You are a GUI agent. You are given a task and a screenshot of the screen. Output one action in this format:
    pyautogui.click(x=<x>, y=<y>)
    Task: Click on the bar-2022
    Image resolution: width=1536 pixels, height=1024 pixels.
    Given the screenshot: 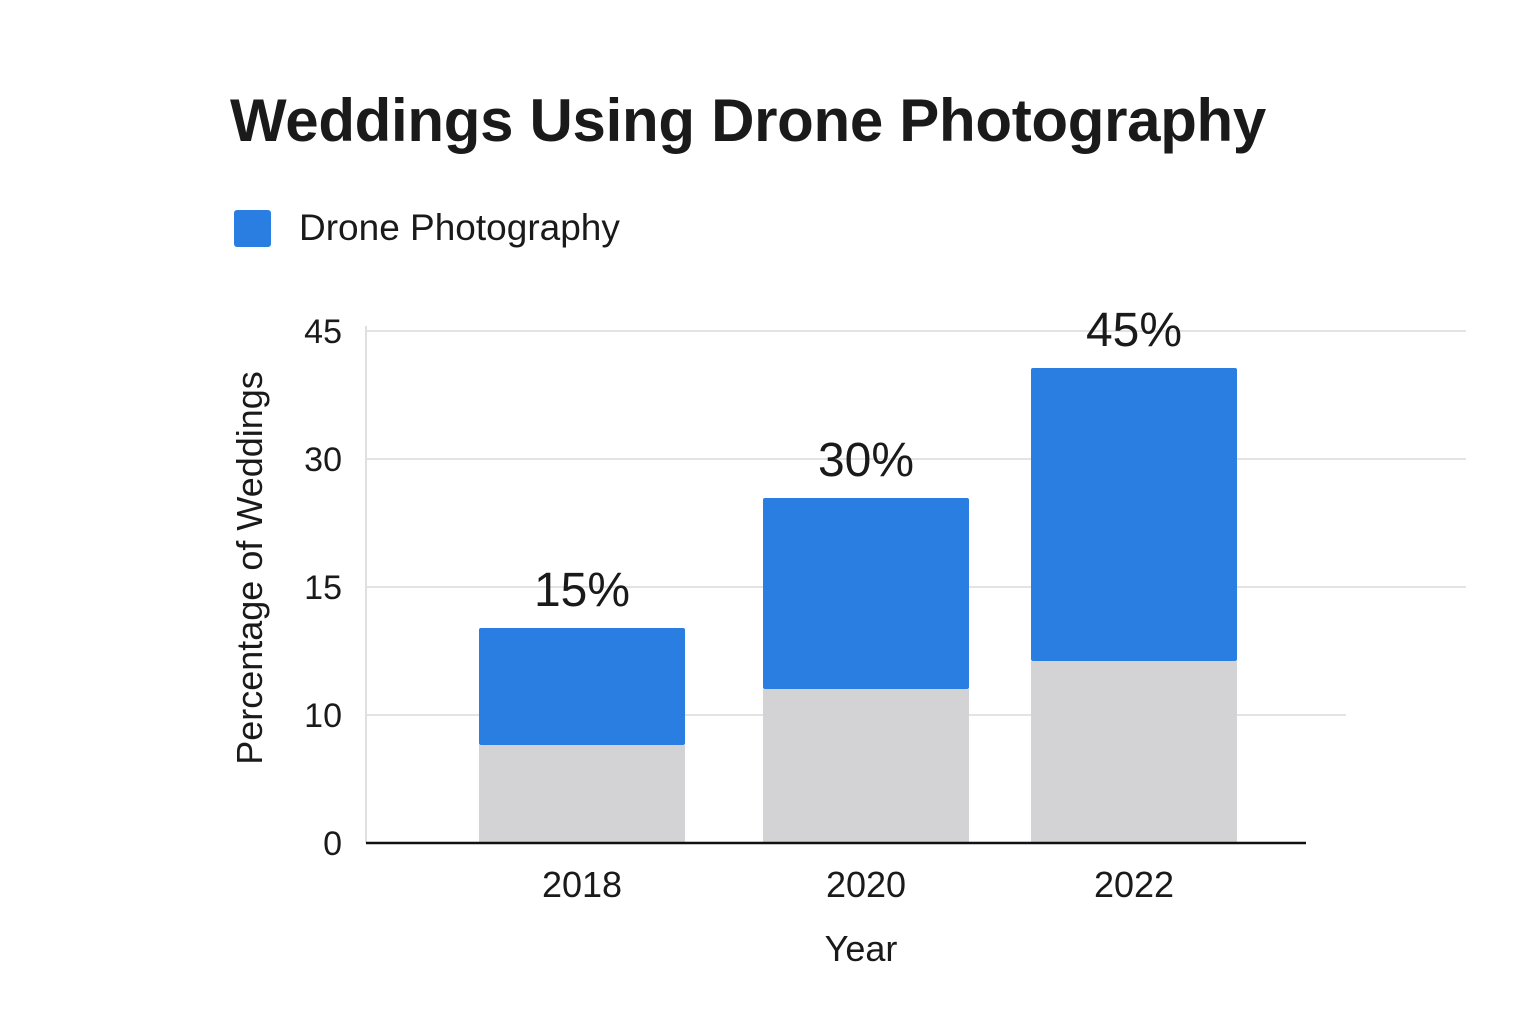 What is the action you would take?
    pyautogui.click(x=1134, y=514)
    